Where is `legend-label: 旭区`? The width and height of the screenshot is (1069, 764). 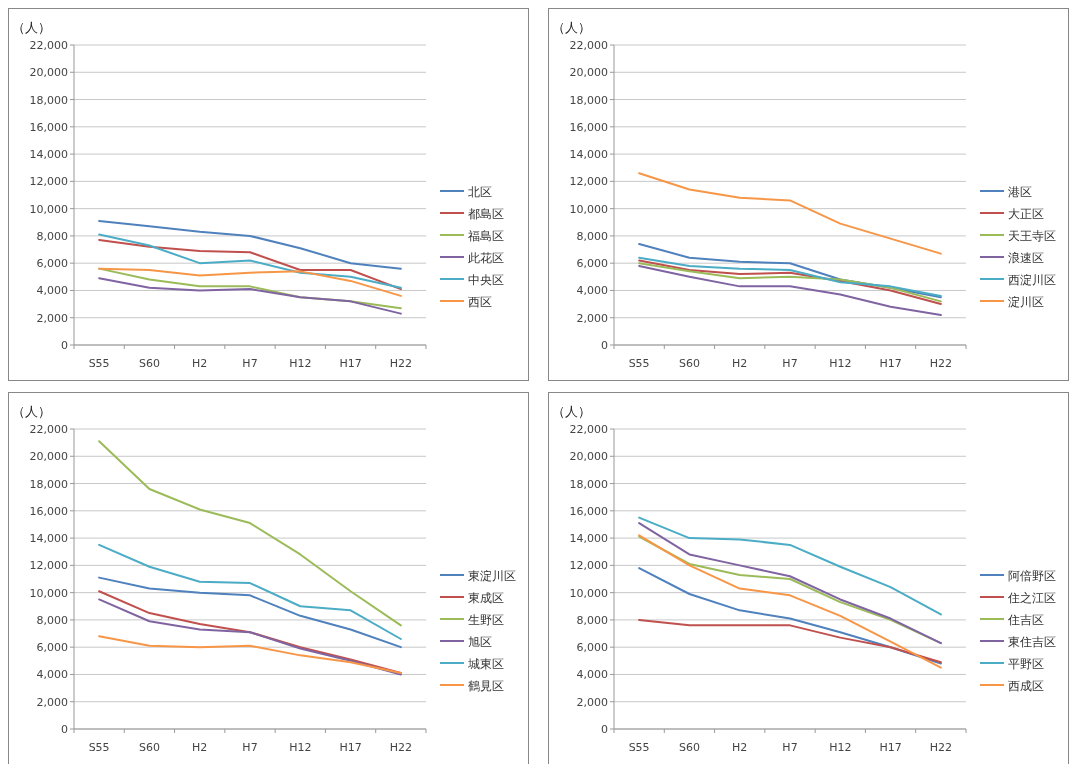
legend-label: 旭区 is located at coordinates (480, 641).